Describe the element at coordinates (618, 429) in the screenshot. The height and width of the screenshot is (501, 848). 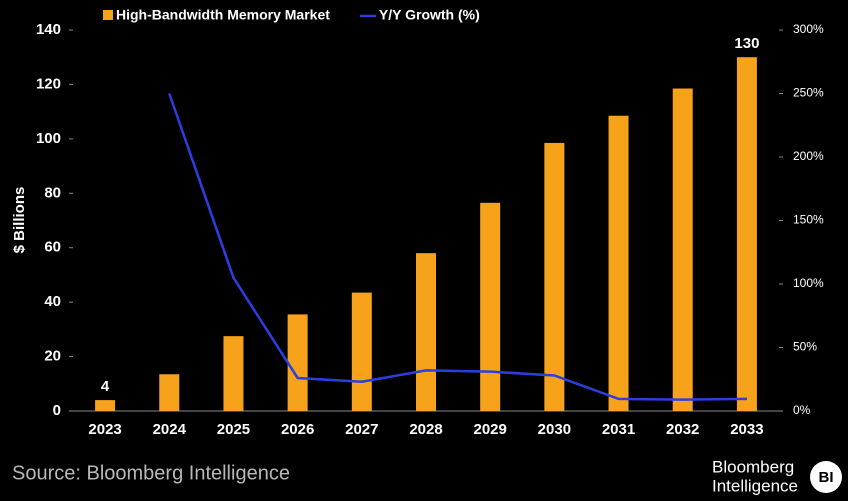
I see `x-tick-label: 2031` at that location.